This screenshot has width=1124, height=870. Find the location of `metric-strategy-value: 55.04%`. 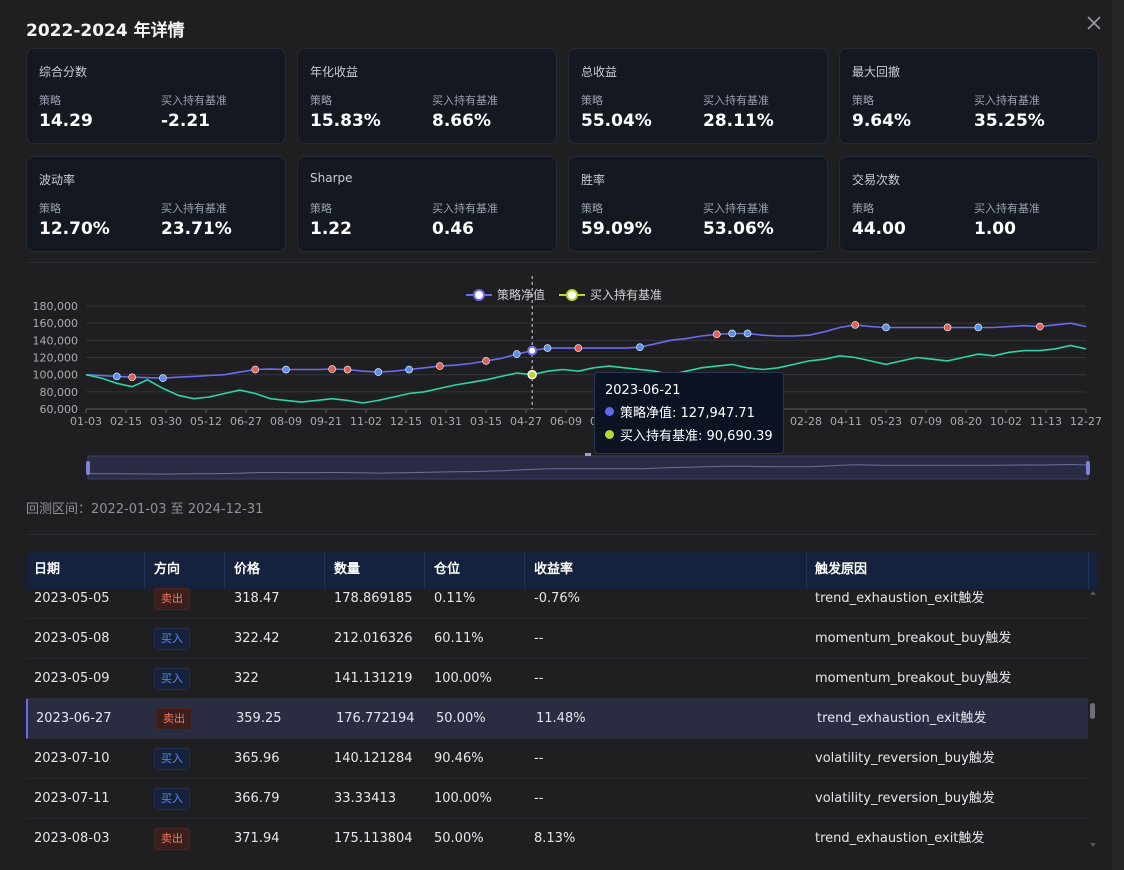

metric-strategy-value: 55.04% is located at coordinates (616, 121).